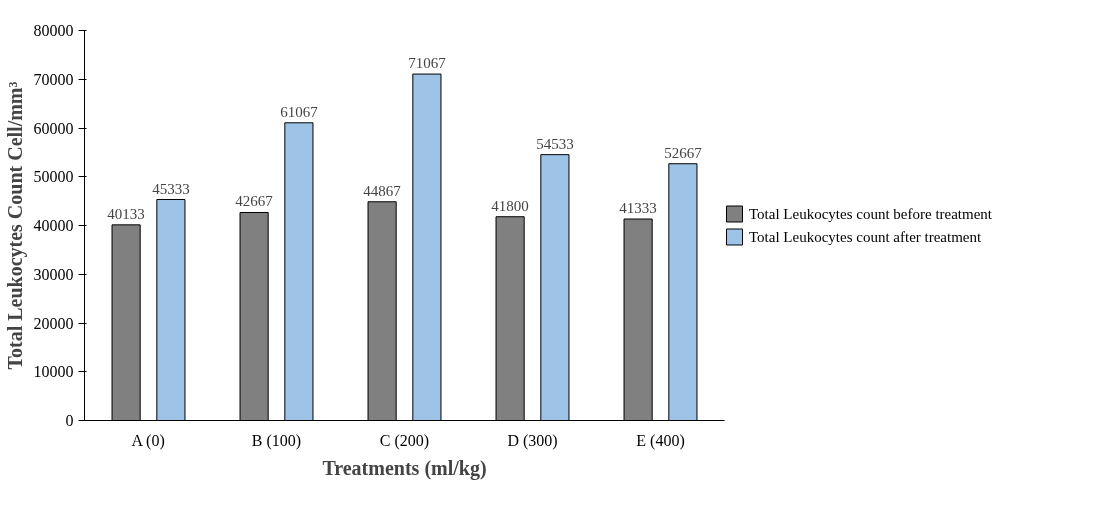  What do you see at coordinates (53, 128) in the screenshot?
I see `y-tick-label: 60000` at bounding box center [53, 128].